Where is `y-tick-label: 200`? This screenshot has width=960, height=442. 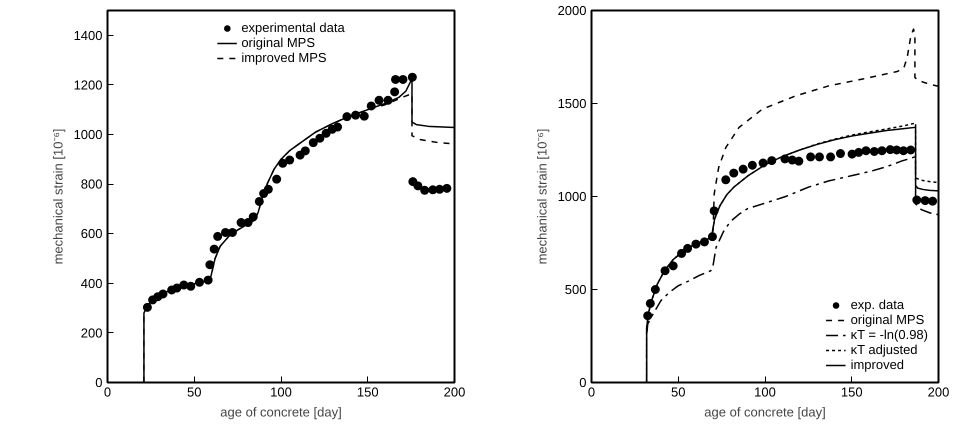 y-tick-label: 200 is located at coordinates (91, 332).